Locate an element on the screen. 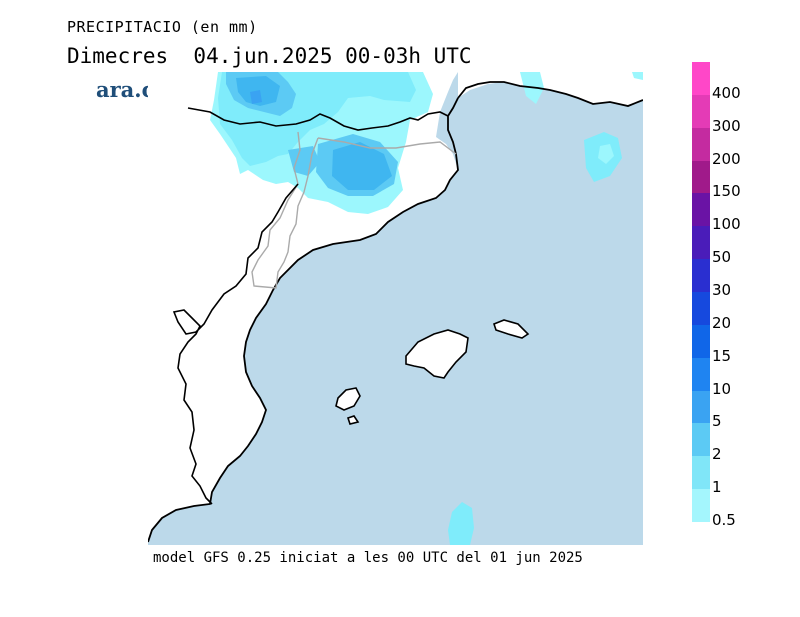  legend-label: 30 is located at coordinates (722, 290).